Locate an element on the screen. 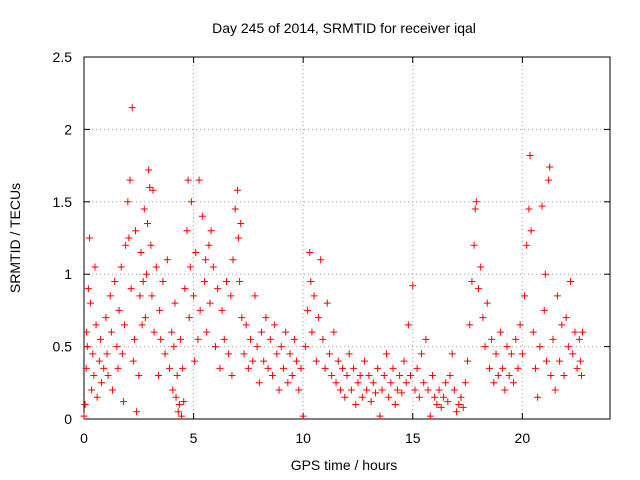 This screenshot has height=480, width=640. y-tick-label: 1 is located at coordinates (68, 274).